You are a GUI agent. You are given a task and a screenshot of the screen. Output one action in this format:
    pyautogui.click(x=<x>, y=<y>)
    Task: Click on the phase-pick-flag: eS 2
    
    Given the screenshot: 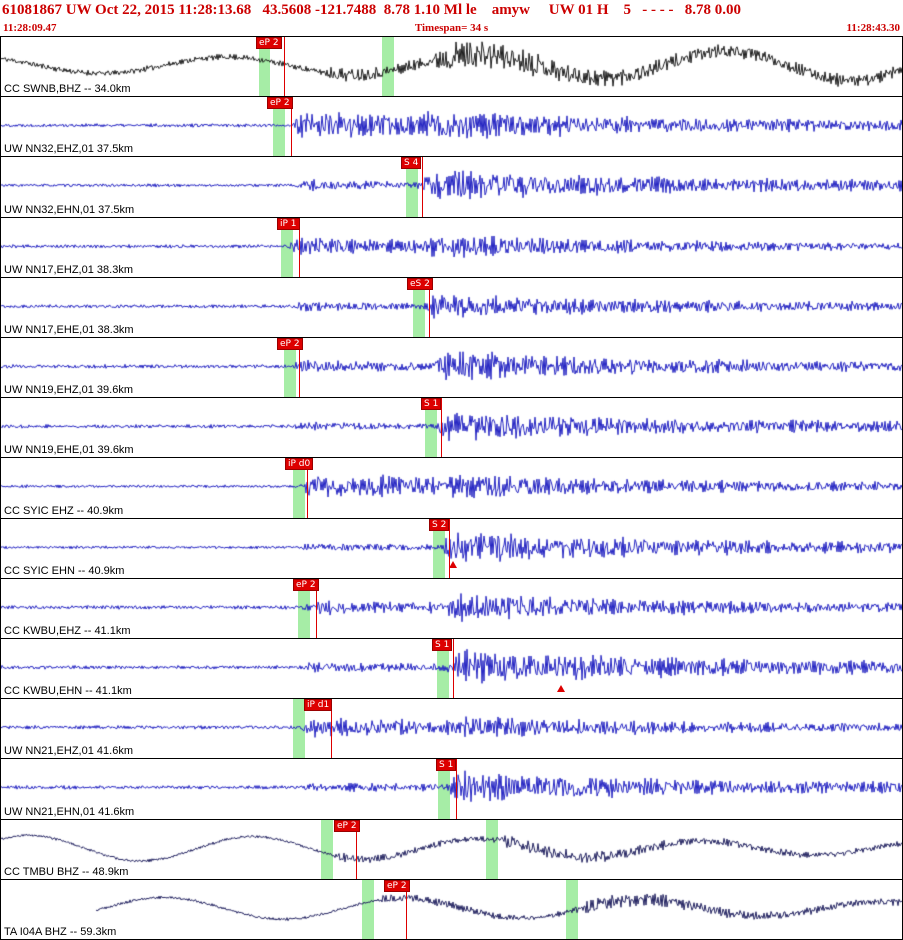 What is the action you would take?
    pyautogui.click(x=420, y=283)
    